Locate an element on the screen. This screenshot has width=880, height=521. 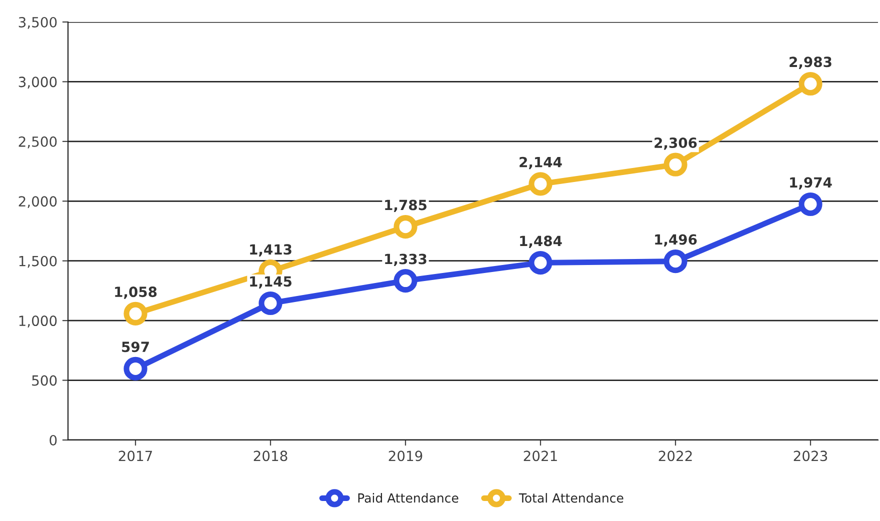
x-tick-label: 2017 is located at coordinates (135, 456).